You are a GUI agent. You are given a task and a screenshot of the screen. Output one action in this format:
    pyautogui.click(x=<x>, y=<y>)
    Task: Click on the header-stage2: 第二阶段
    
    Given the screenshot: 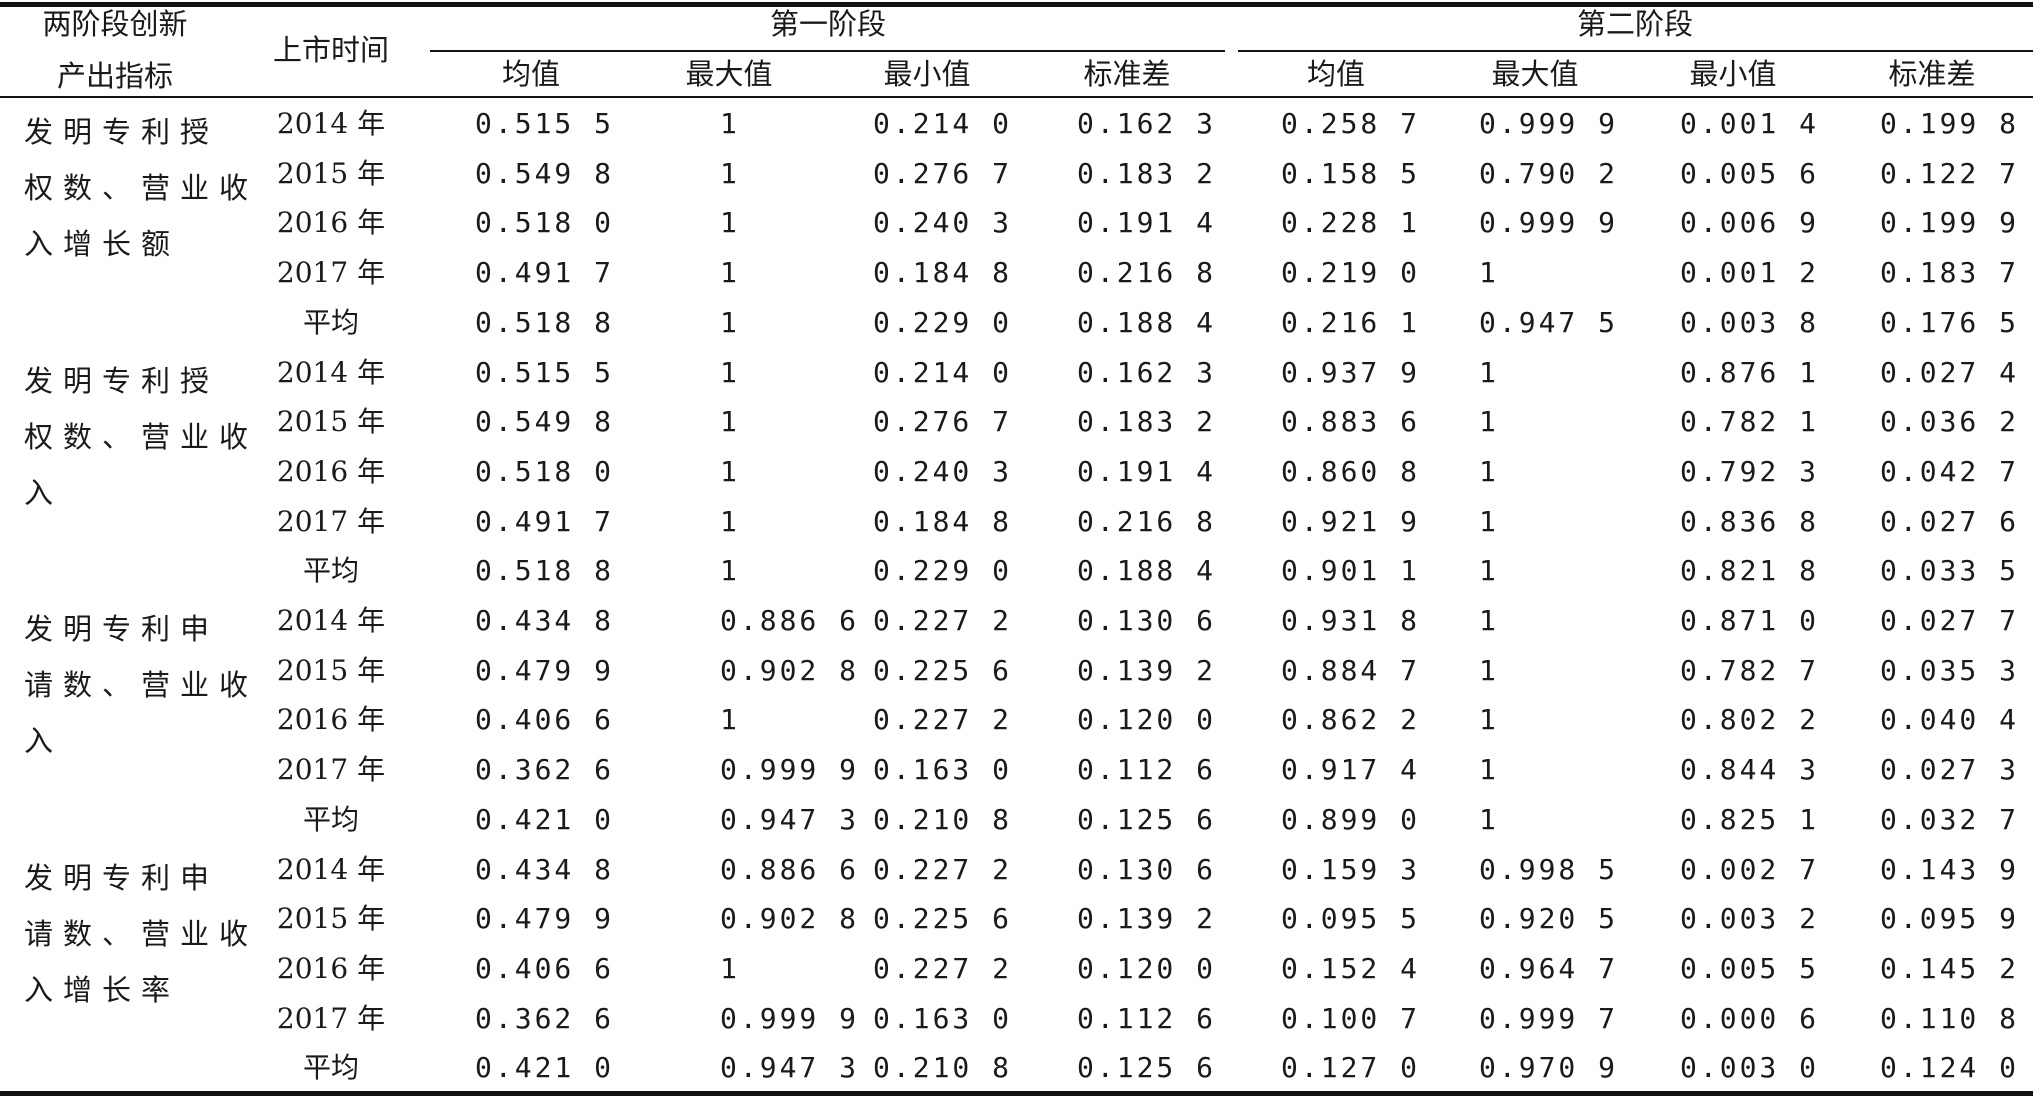 What is the action you would take?
    pyautogui.click(x=1635, y=24)
    